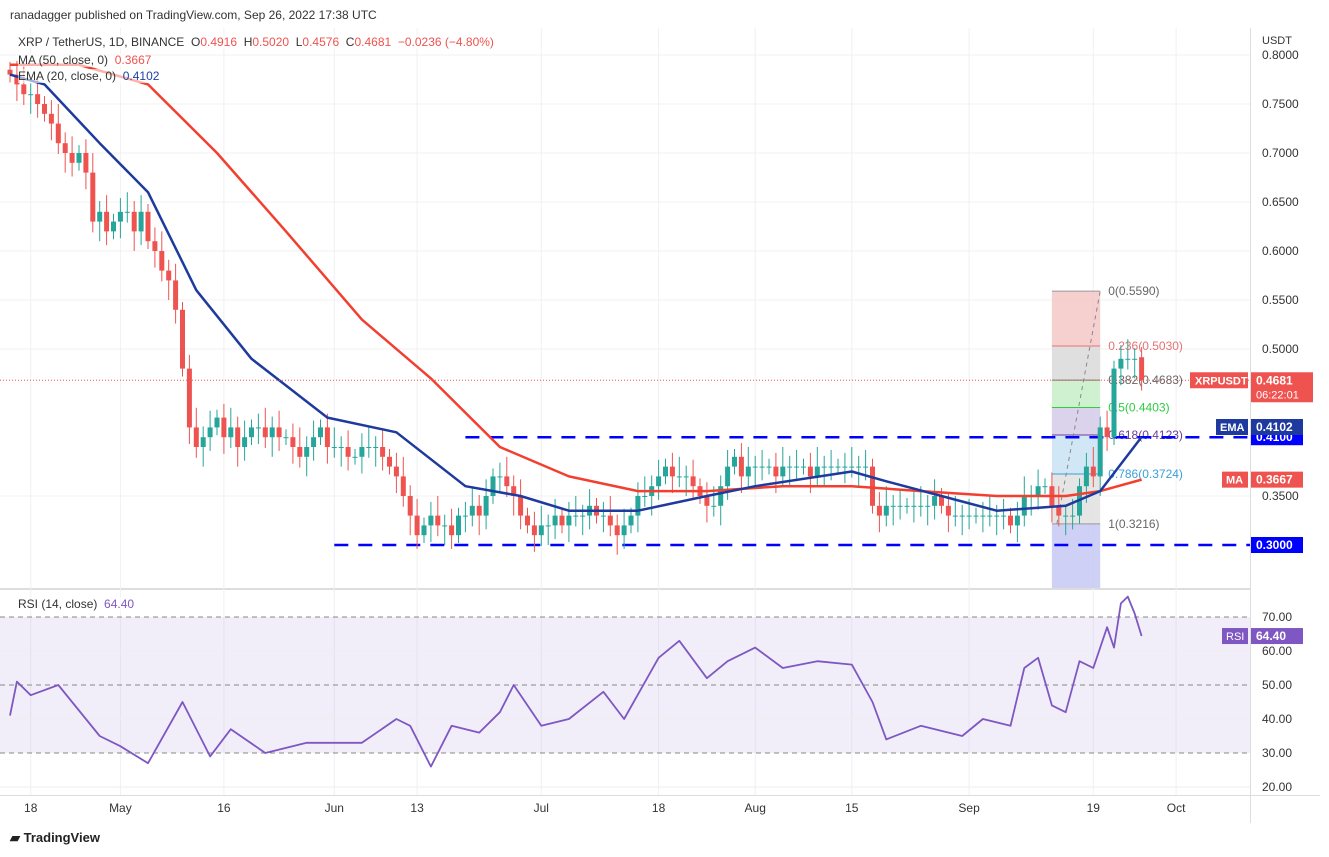  Describe the element at coordinates (755, 808) in the screenshot. I see `time-tick-label: Aug` at that location.